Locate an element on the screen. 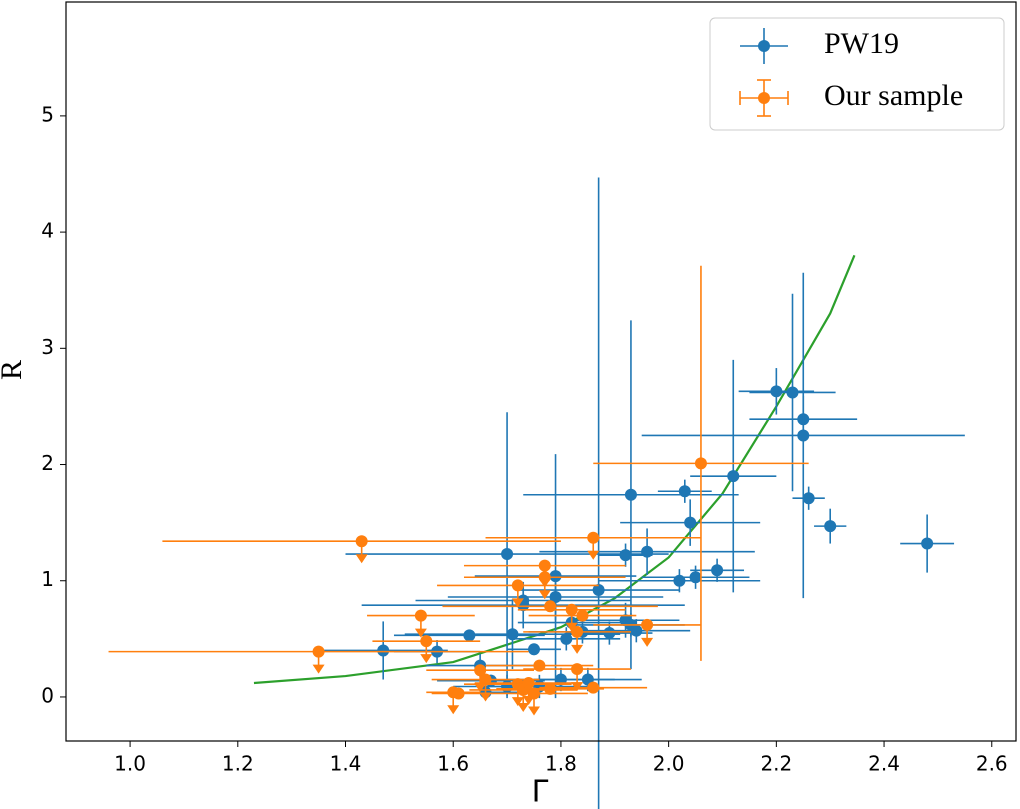 The image size is (1020, 809). x-tick-label: 1.0 is located at coordinates (130, 764).